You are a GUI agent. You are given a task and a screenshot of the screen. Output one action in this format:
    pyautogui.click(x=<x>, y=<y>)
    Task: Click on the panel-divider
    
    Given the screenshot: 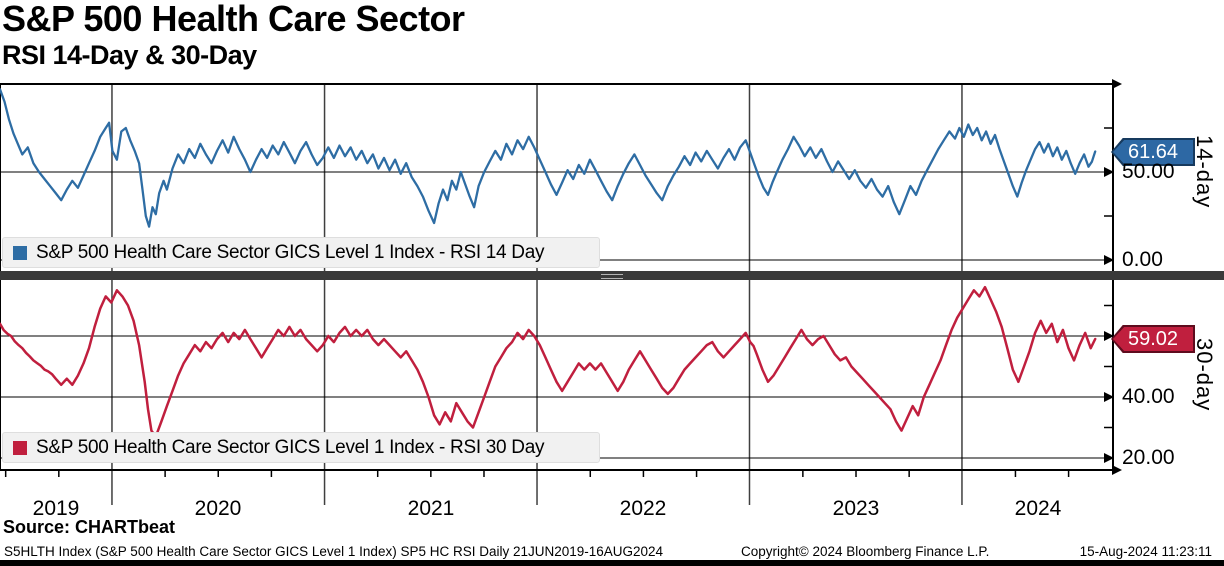 What is the action you would take?
    pyautogui.click(x=612, y=275)
    